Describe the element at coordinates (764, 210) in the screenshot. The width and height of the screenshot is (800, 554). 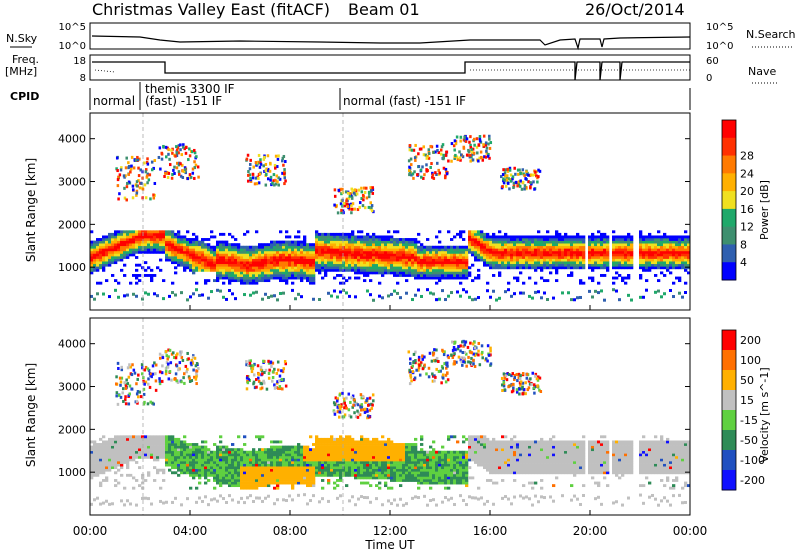
I see `power-colorbar-label: Power [dB]` at that location.